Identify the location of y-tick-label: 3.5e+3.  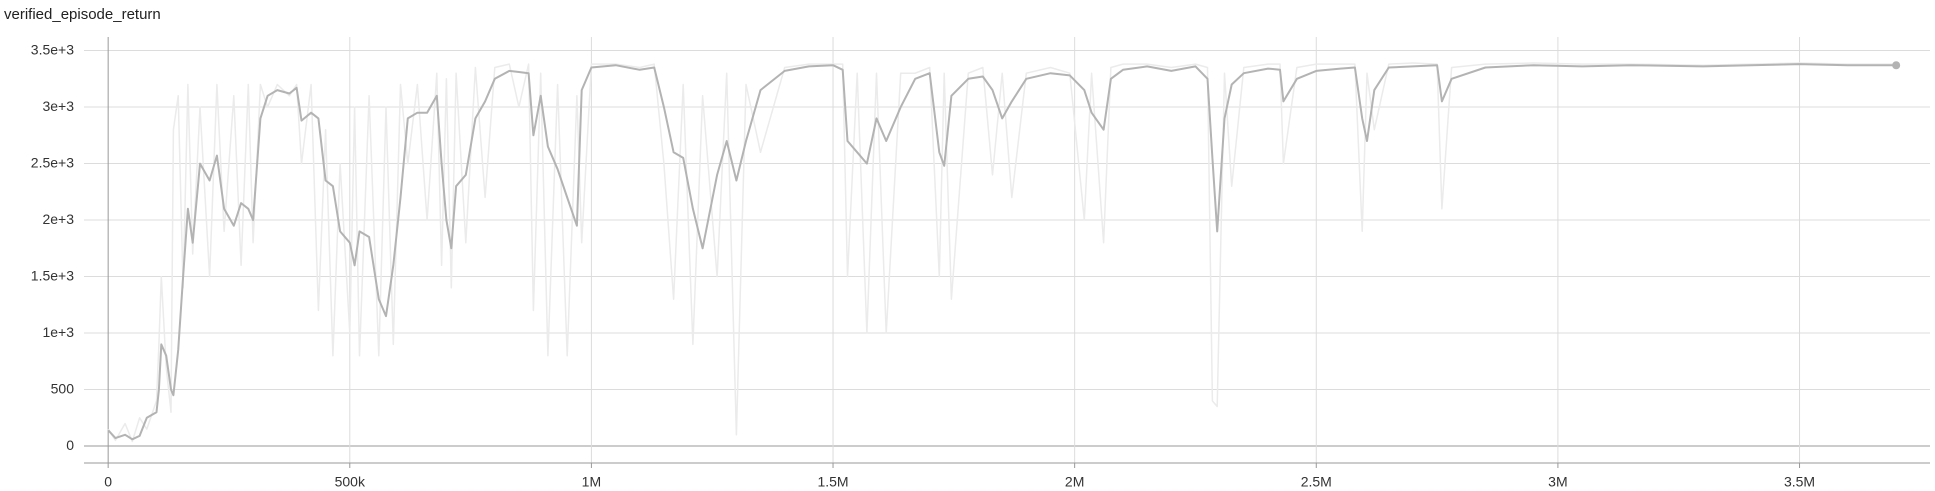
(52, 49).